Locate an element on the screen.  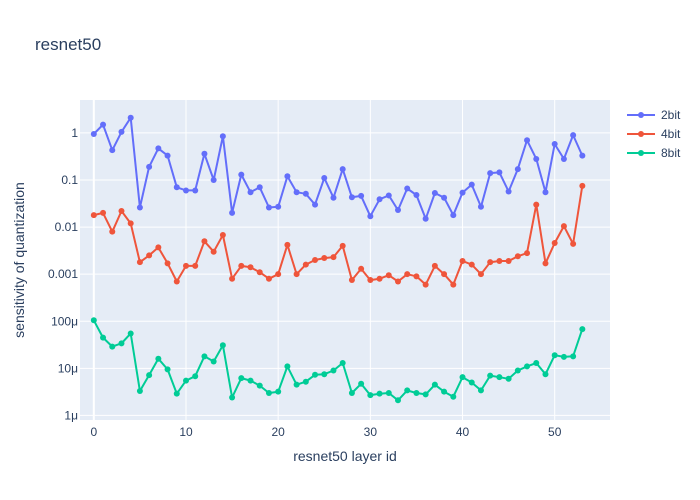
y-tick-label: 10μ is located at coordinates (68, 368).